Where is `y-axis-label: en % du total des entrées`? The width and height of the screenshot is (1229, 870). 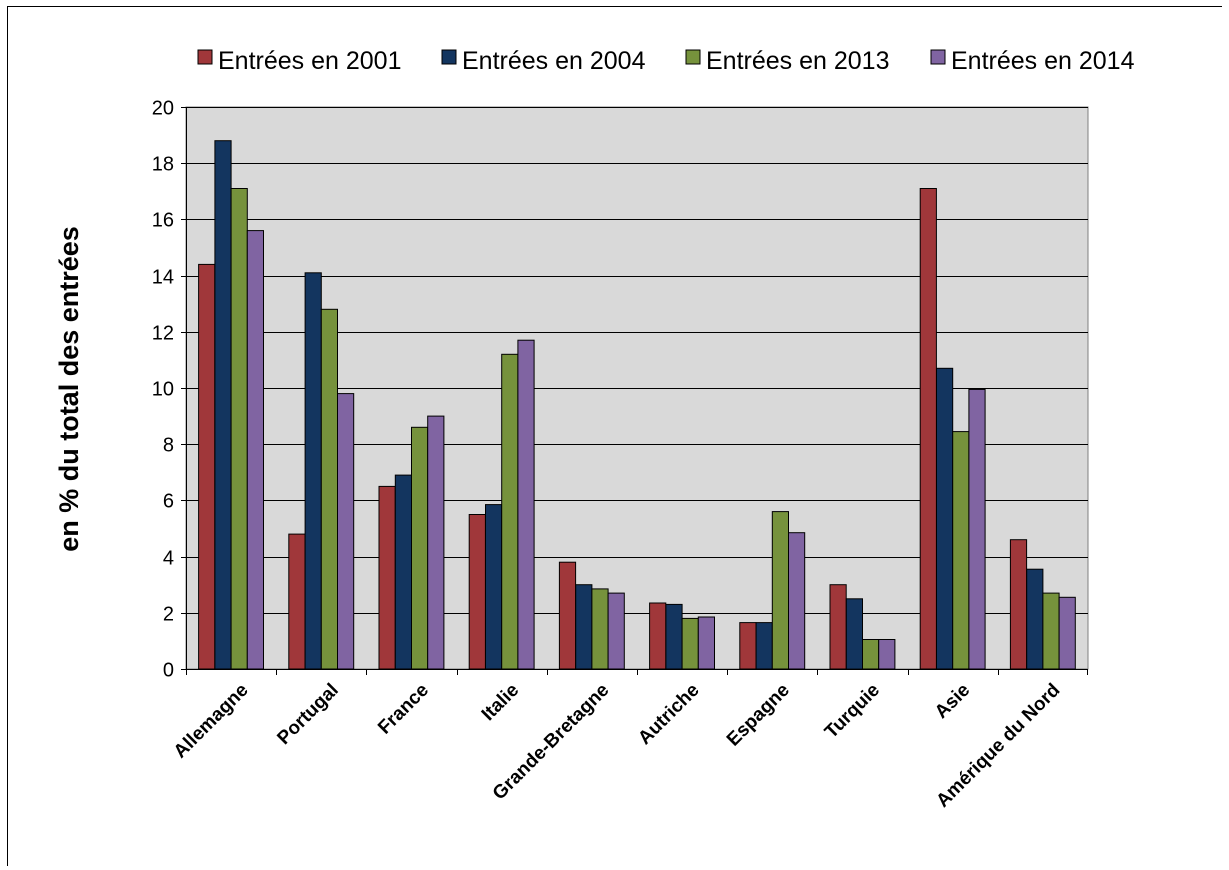
y-axis-label: en % du total des entrées is located at coordinates (69, 389).